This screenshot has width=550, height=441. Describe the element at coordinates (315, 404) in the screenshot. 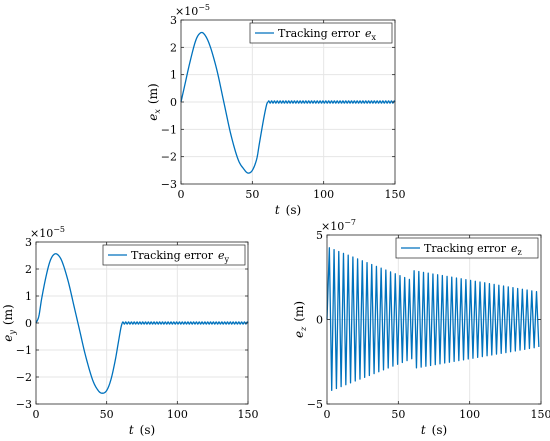

I see `y-tick-label: −5` at that location.